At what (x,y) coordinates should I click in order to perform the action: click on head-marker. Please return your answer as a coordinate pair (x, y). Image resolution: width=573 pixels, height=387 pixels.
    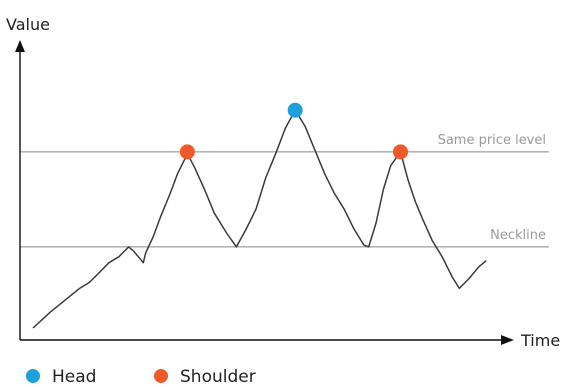
    Looking at the image, I should click on (295, 110).